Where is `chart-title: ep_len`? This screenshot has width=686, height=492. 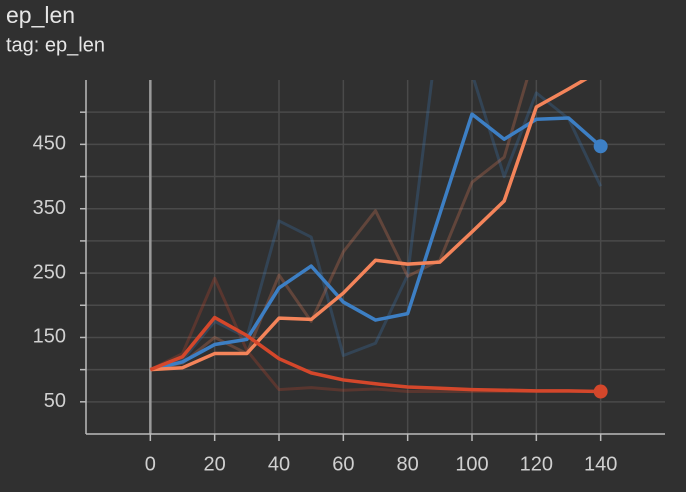 chart-title: ep_len is located at coordinates (40, 15).